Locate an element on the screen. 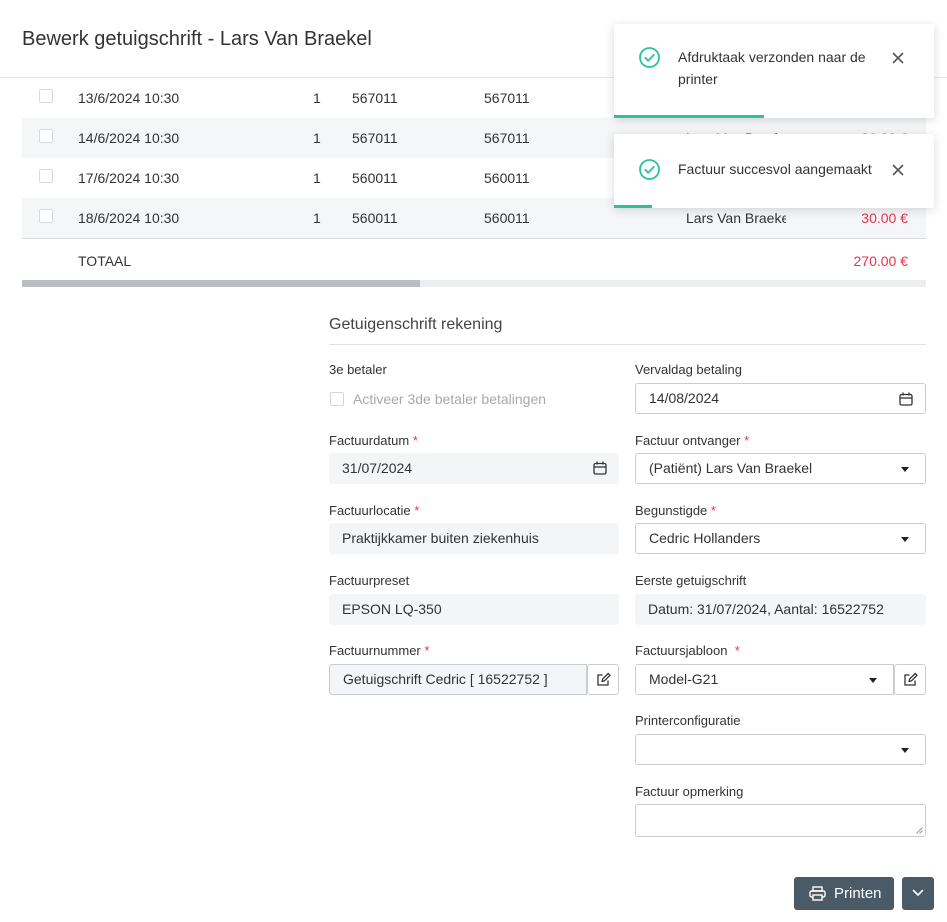 The width and height of the screenshot is (947, 922). print-button: Printen is located at coordinates (844, 893).